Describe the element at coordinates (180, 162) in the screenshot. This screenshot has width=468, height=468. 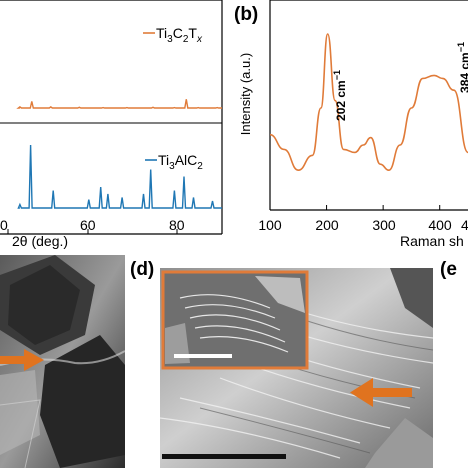
I see `legend-label-ti3alc2: Ti3AlC2` at that location.